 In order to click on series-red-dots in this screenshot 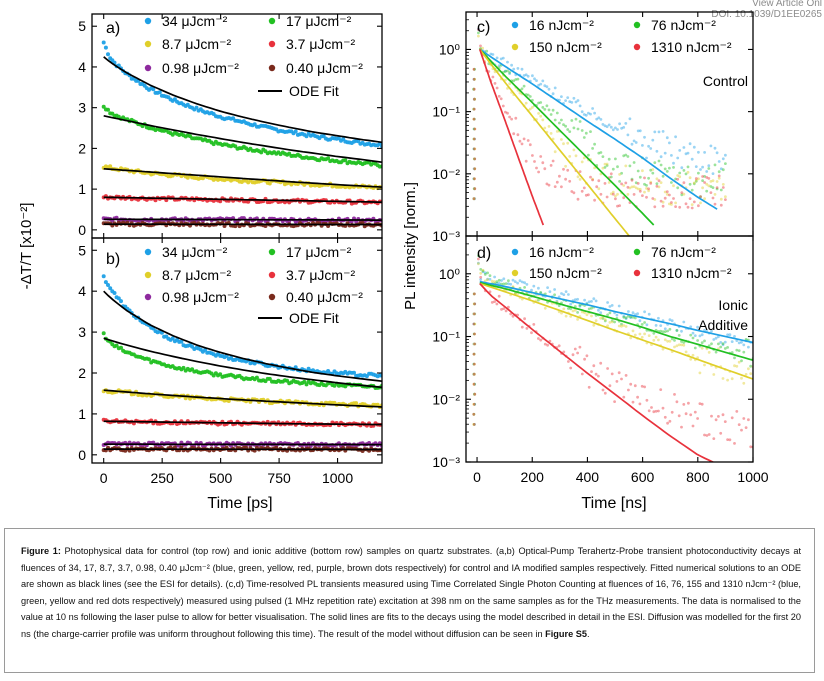, I will do `click(612, 353)`.